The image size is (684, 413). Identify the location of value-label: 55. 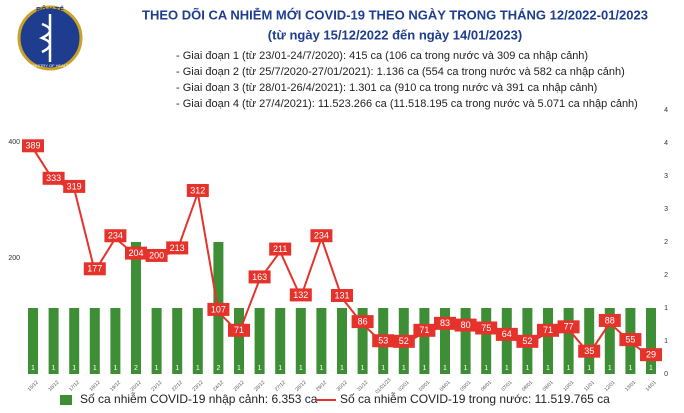
(630, 339).